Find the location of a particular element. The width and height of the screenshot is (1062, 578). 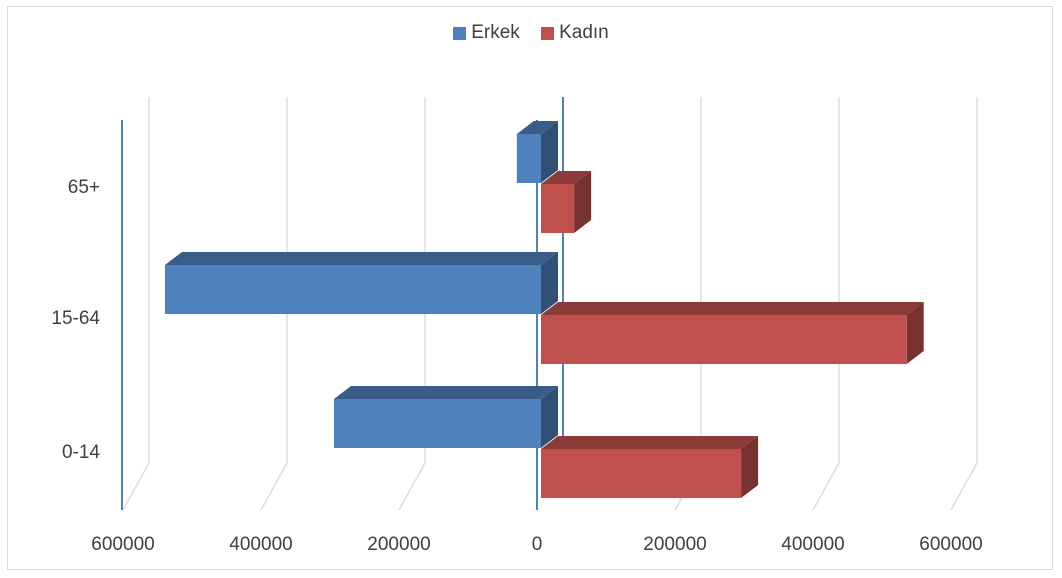

bar-kadın-65+ is located at coordinates (566, 202).